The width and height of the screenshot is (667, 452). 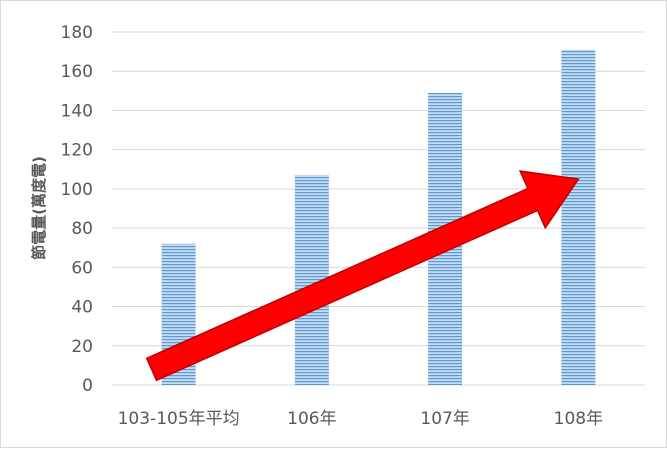 I want to click on x-tick-label: 106年, so click(x=311, y=419).